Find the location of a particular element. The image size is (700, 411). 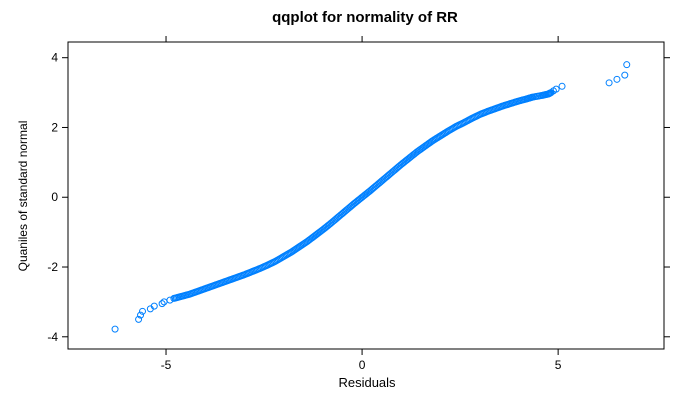

chart-title: qqplot for normality of RR is located at coordinates (365, 17).